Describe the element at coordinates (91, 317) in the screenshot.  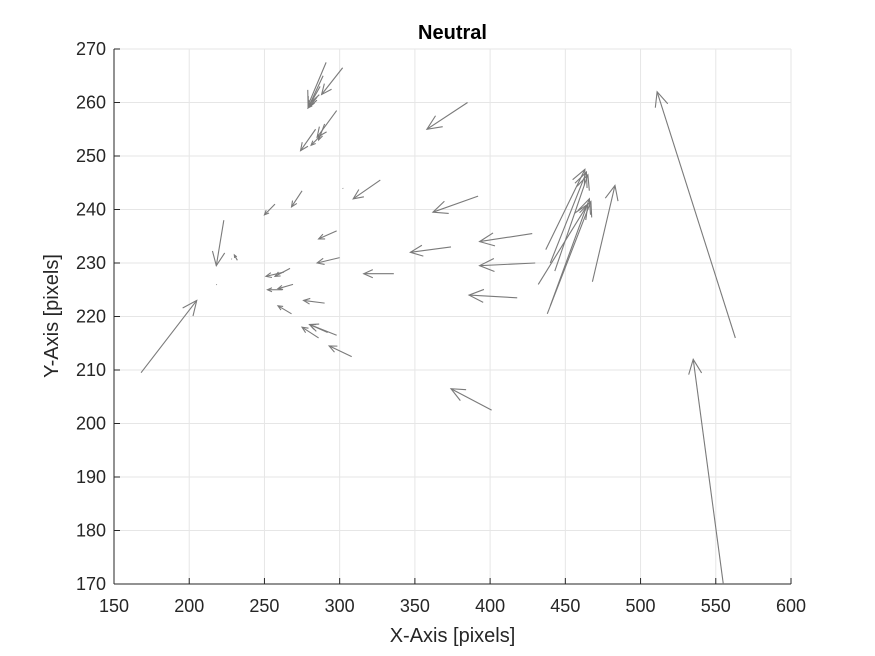
I see `y-tick-label: 220` at that location.